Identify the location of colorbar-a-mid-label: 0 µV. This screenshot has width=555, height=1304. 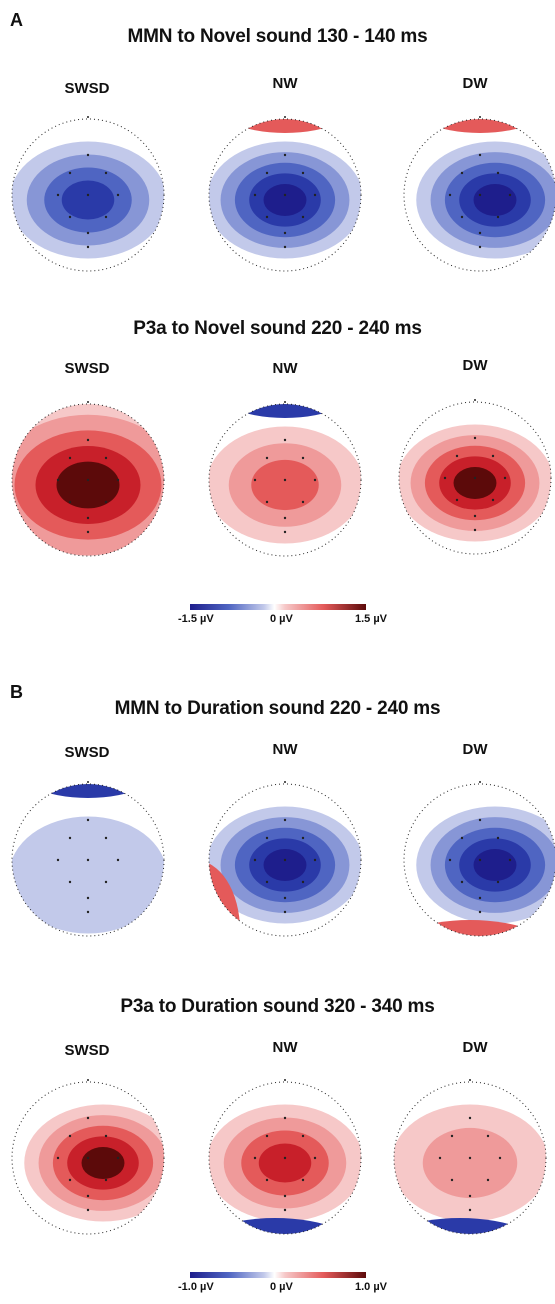
(281, 619).